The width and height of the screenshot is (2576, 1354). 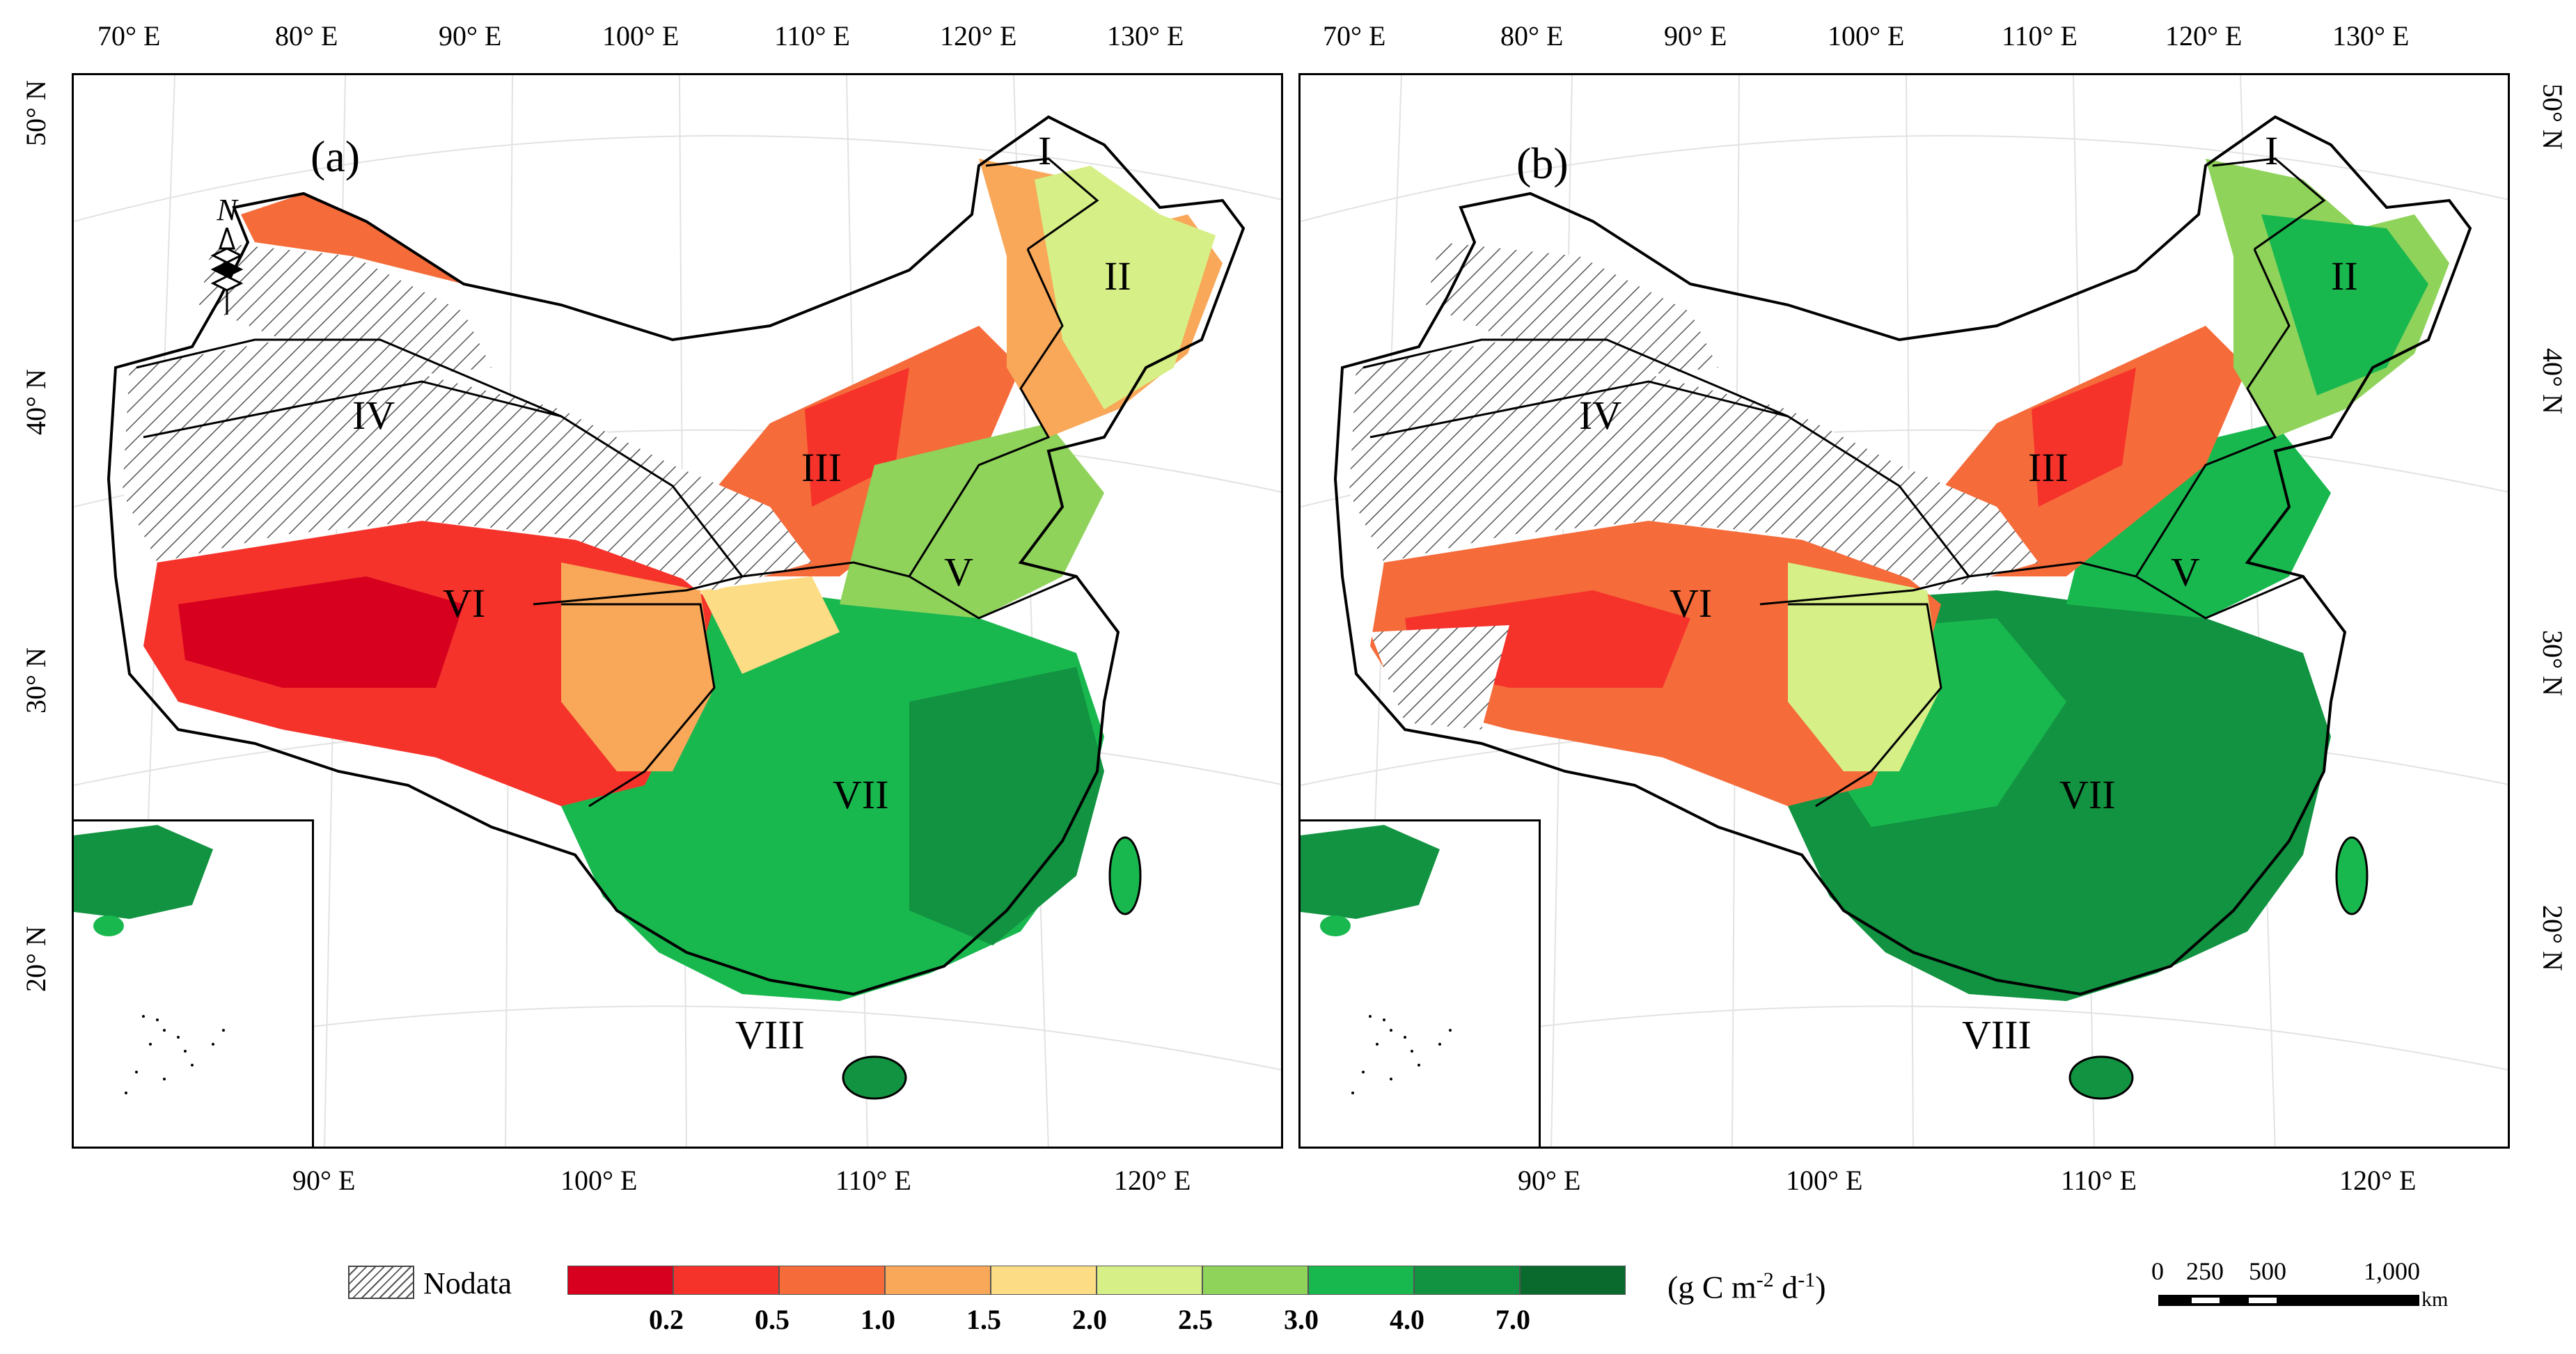 I want to click on region-label-a-VI: VI, so click(x=464, y=603).